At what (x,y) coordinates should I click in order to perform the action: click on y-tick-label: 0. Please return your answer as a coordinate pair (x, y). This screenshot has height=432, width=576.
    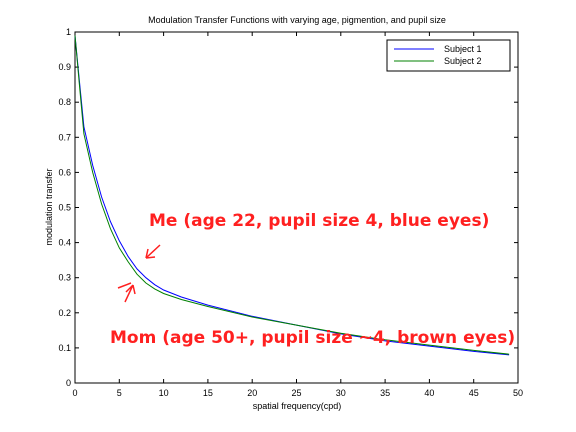
    Looking at the image, I should click on (68, 383).